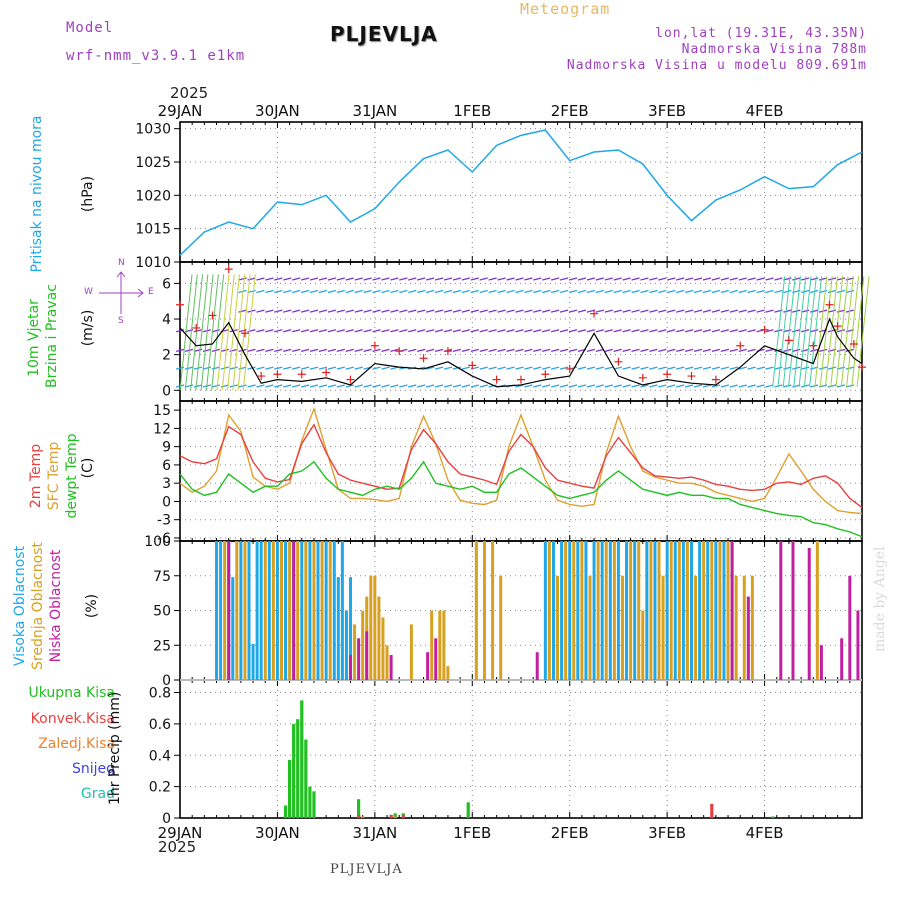  What do you see at coordinates (277, 833) in the screenshot?
I see `x-tick-label-bottom: 30JAN` at bounding box center [277, 833].